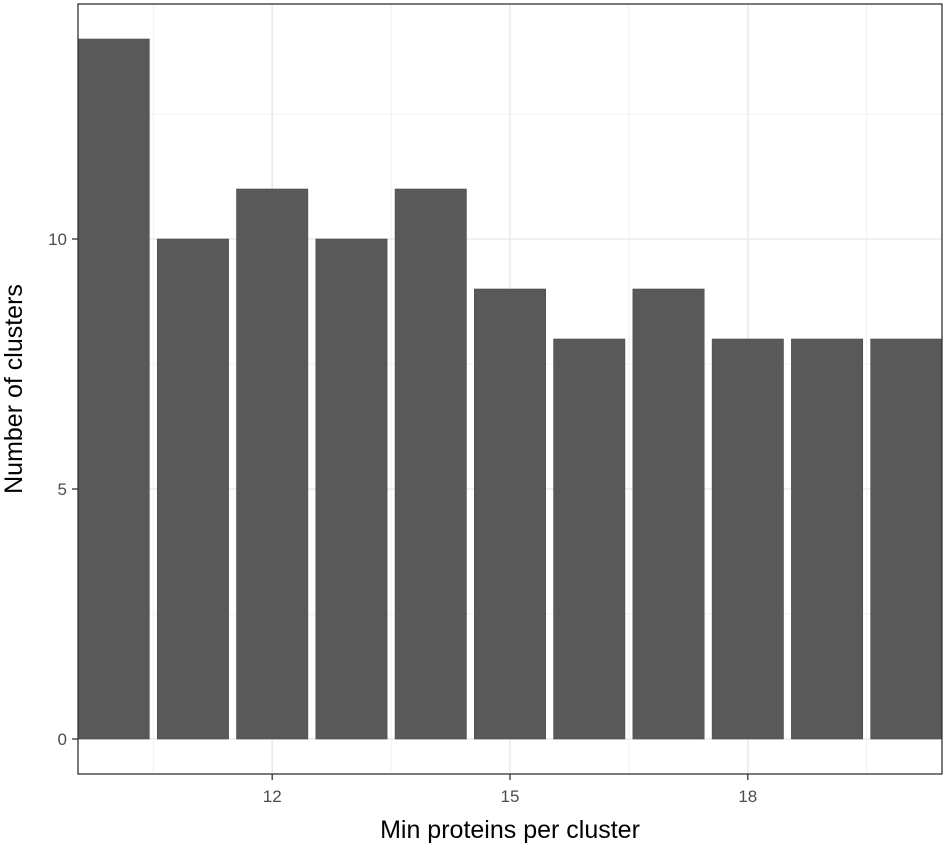 This screenshot has width=945, height=847. What do you see at coordinates (747, 796) in the screenshot?
I see `x-tick-label: 18` at bounding box center [747, 796].